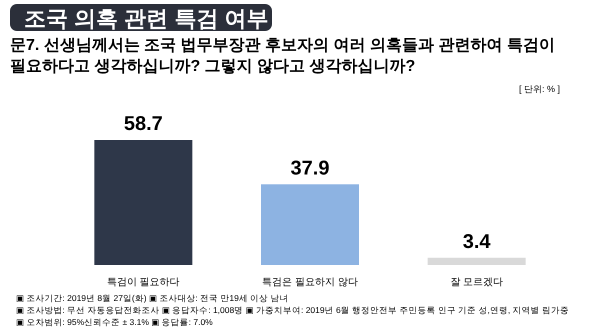  What do you see at coordinates (477, 241) in the screenshot?
I see `data-label: 3.4` at bounding box center [477, 241].